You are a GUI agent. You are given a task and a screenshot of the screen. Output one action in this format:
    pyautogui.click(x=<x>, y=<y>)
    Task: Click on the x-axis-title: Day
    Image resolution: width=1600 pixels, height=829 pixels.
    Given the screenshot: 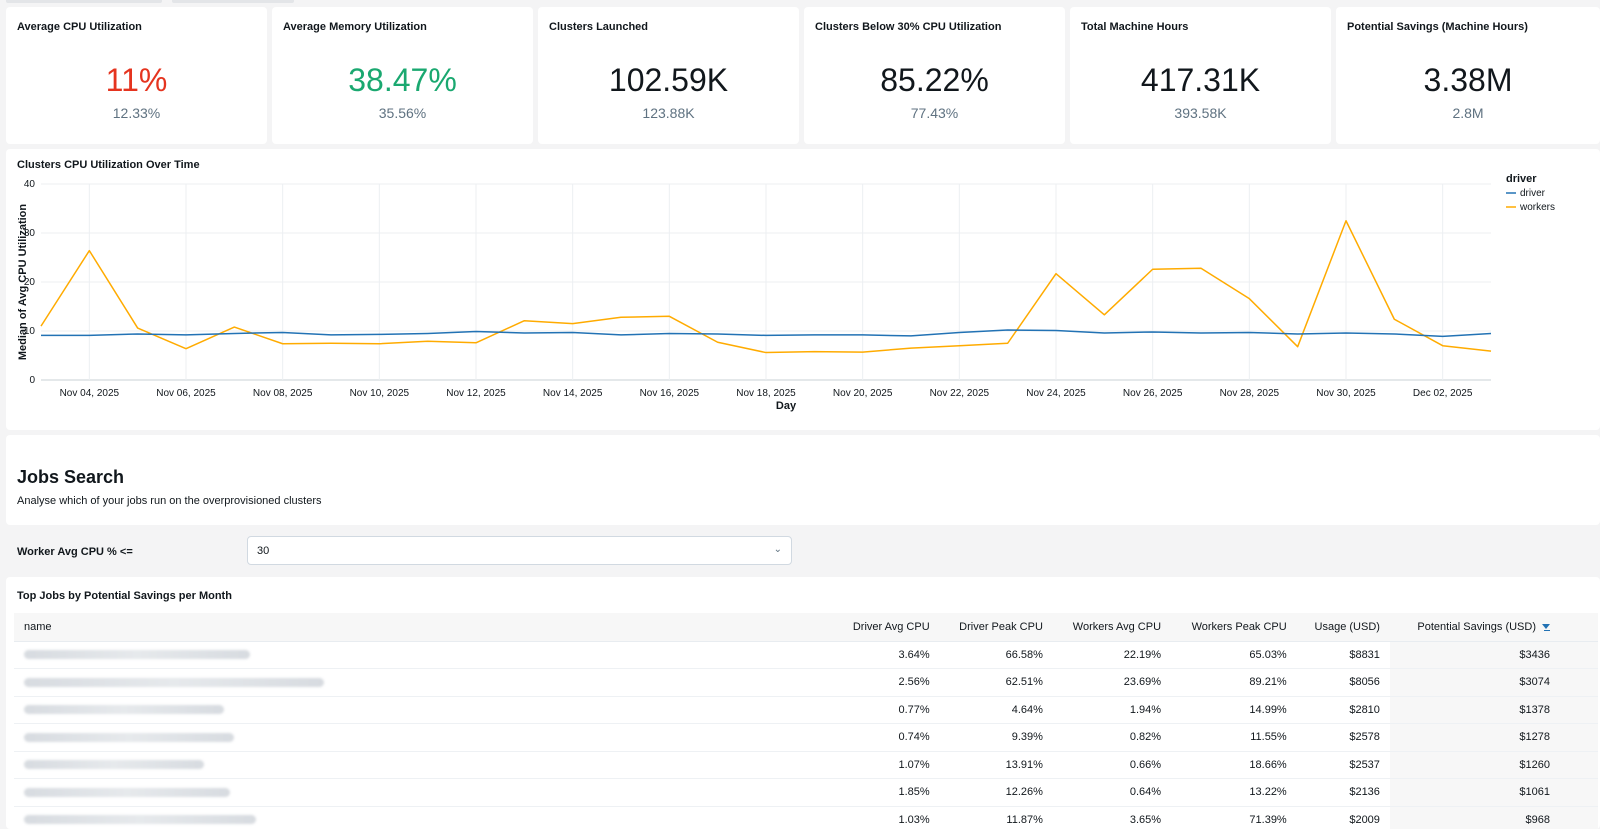 What is the action you would take?
    pyautogui.click(x=786, y=406)
    